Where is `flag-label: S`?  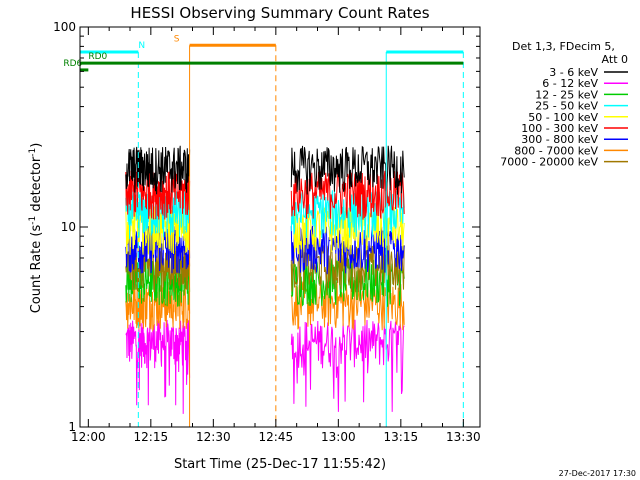 flag-label: S is located at coordinates (177, 39).